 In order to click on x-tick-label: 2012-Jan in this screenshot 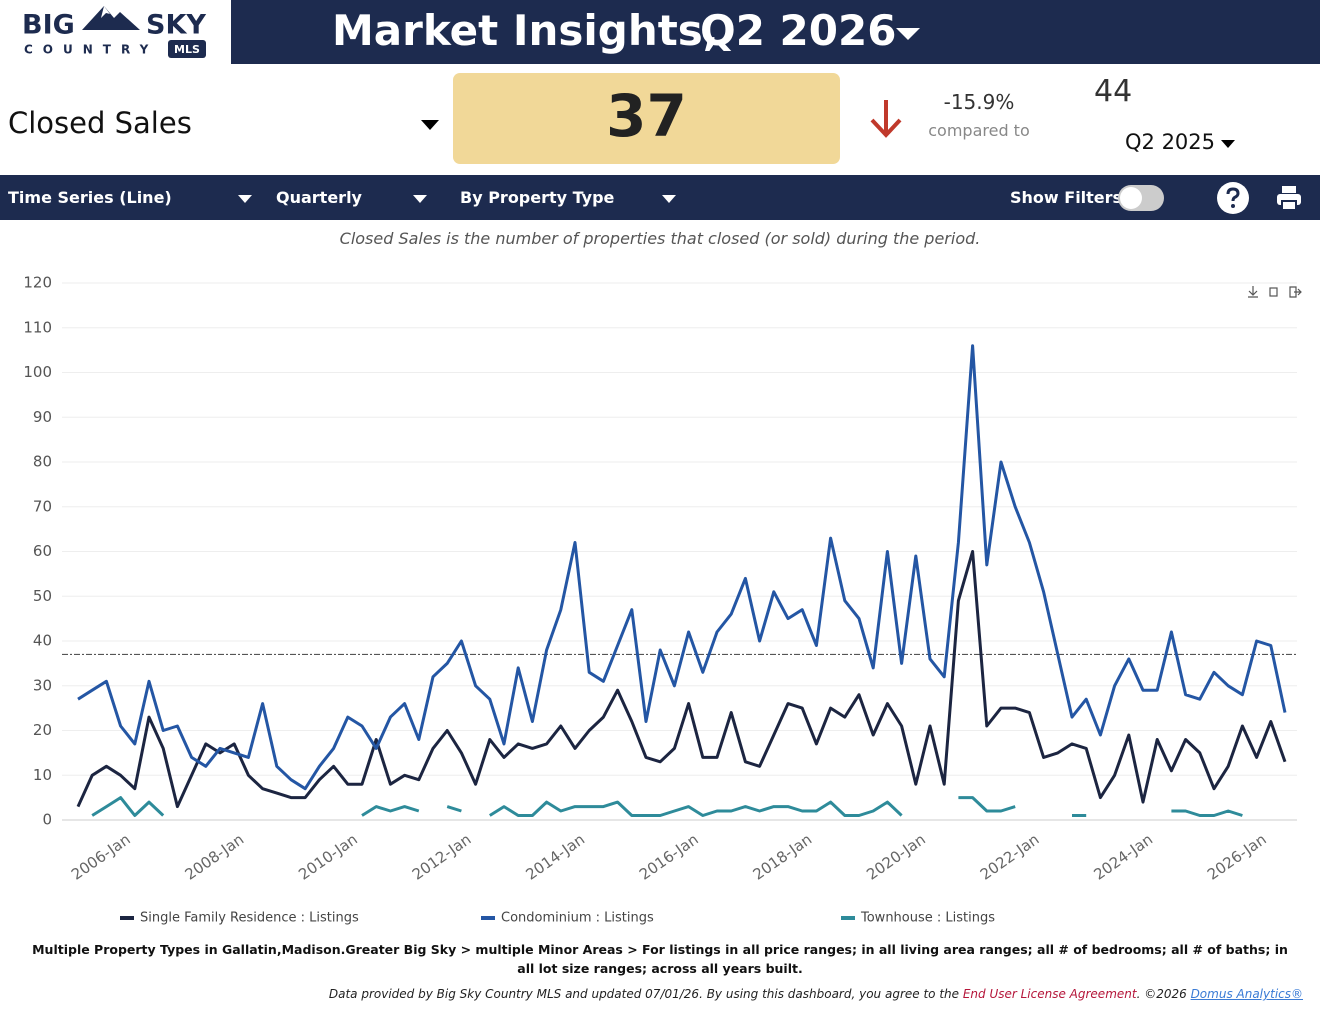, I will do `click(442, 856)`.